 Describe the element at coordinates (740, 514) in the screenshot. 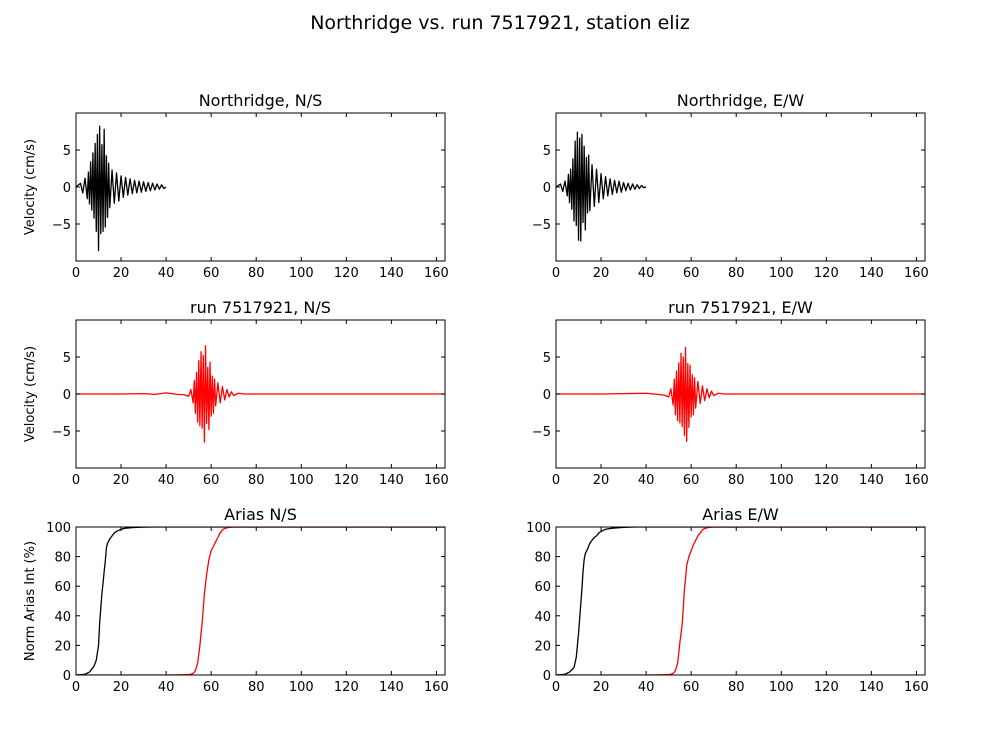

I see `subplot-title: Arias E/W` at that location.